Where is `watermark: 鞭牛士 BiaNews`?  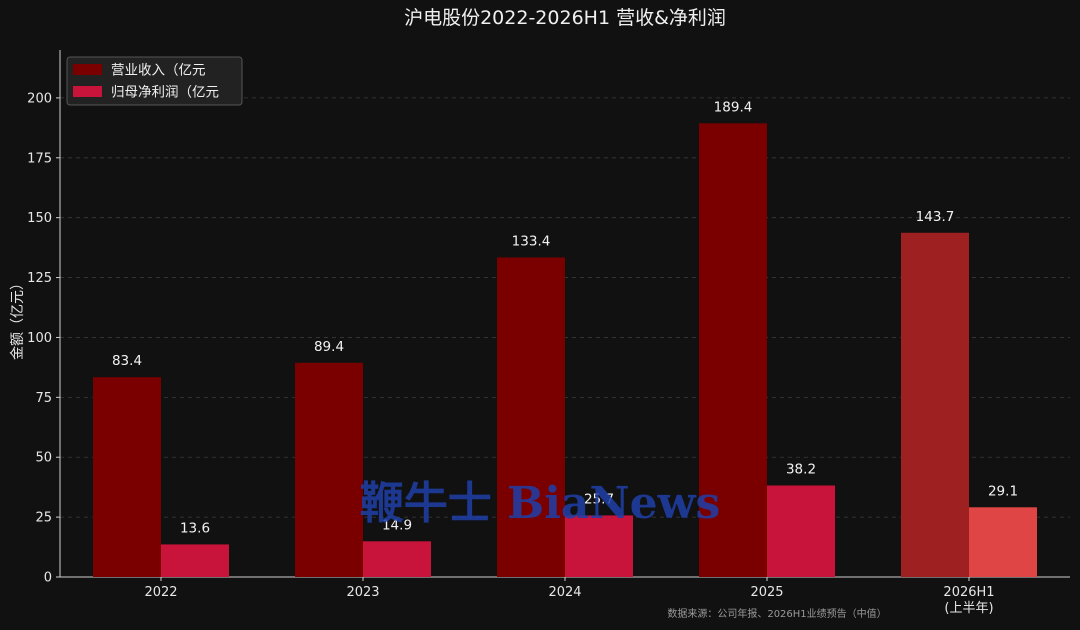 watermark: 鞭牛士 BiaNews is located at coordinates (540, 503).